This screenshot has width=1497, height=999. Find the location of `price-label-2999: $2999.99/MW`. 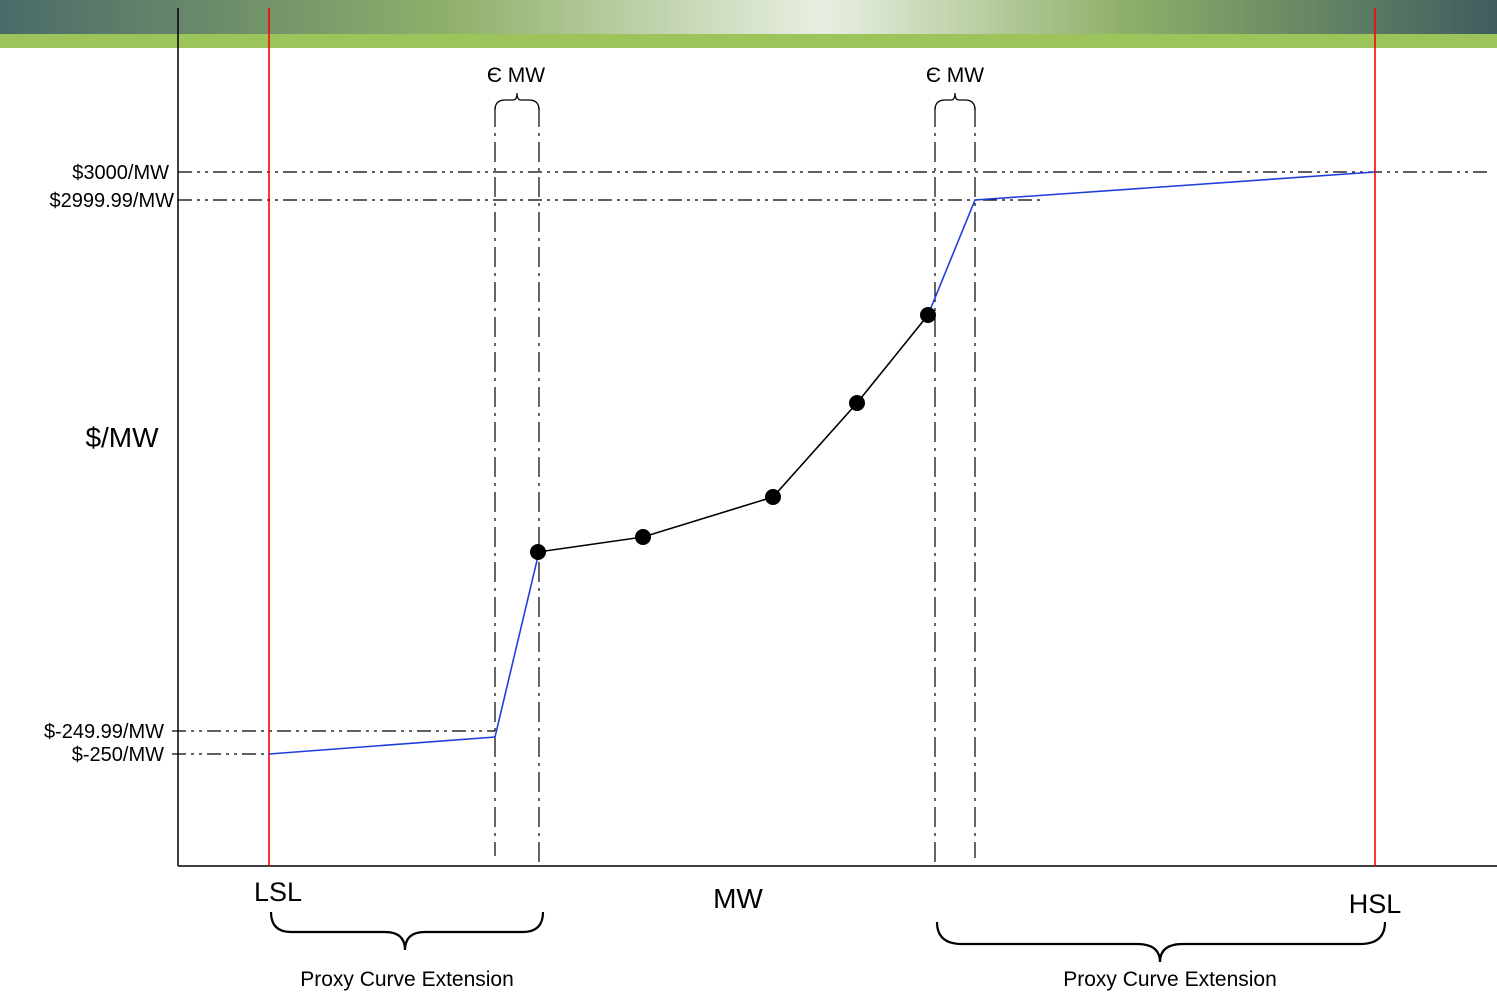

price-label-2999: $2999.99/MW is located at coordinates (111, 201).